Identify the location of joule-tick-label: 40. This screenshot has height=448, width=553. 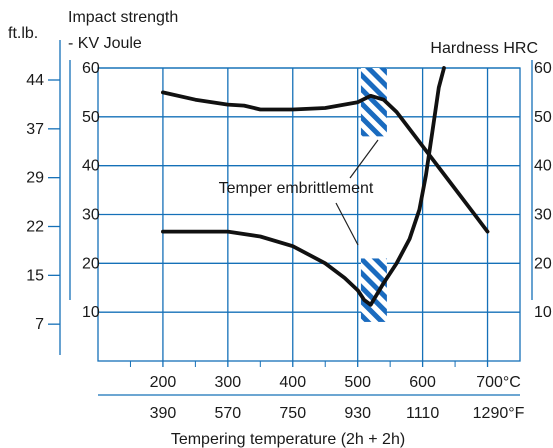
(91, 166).